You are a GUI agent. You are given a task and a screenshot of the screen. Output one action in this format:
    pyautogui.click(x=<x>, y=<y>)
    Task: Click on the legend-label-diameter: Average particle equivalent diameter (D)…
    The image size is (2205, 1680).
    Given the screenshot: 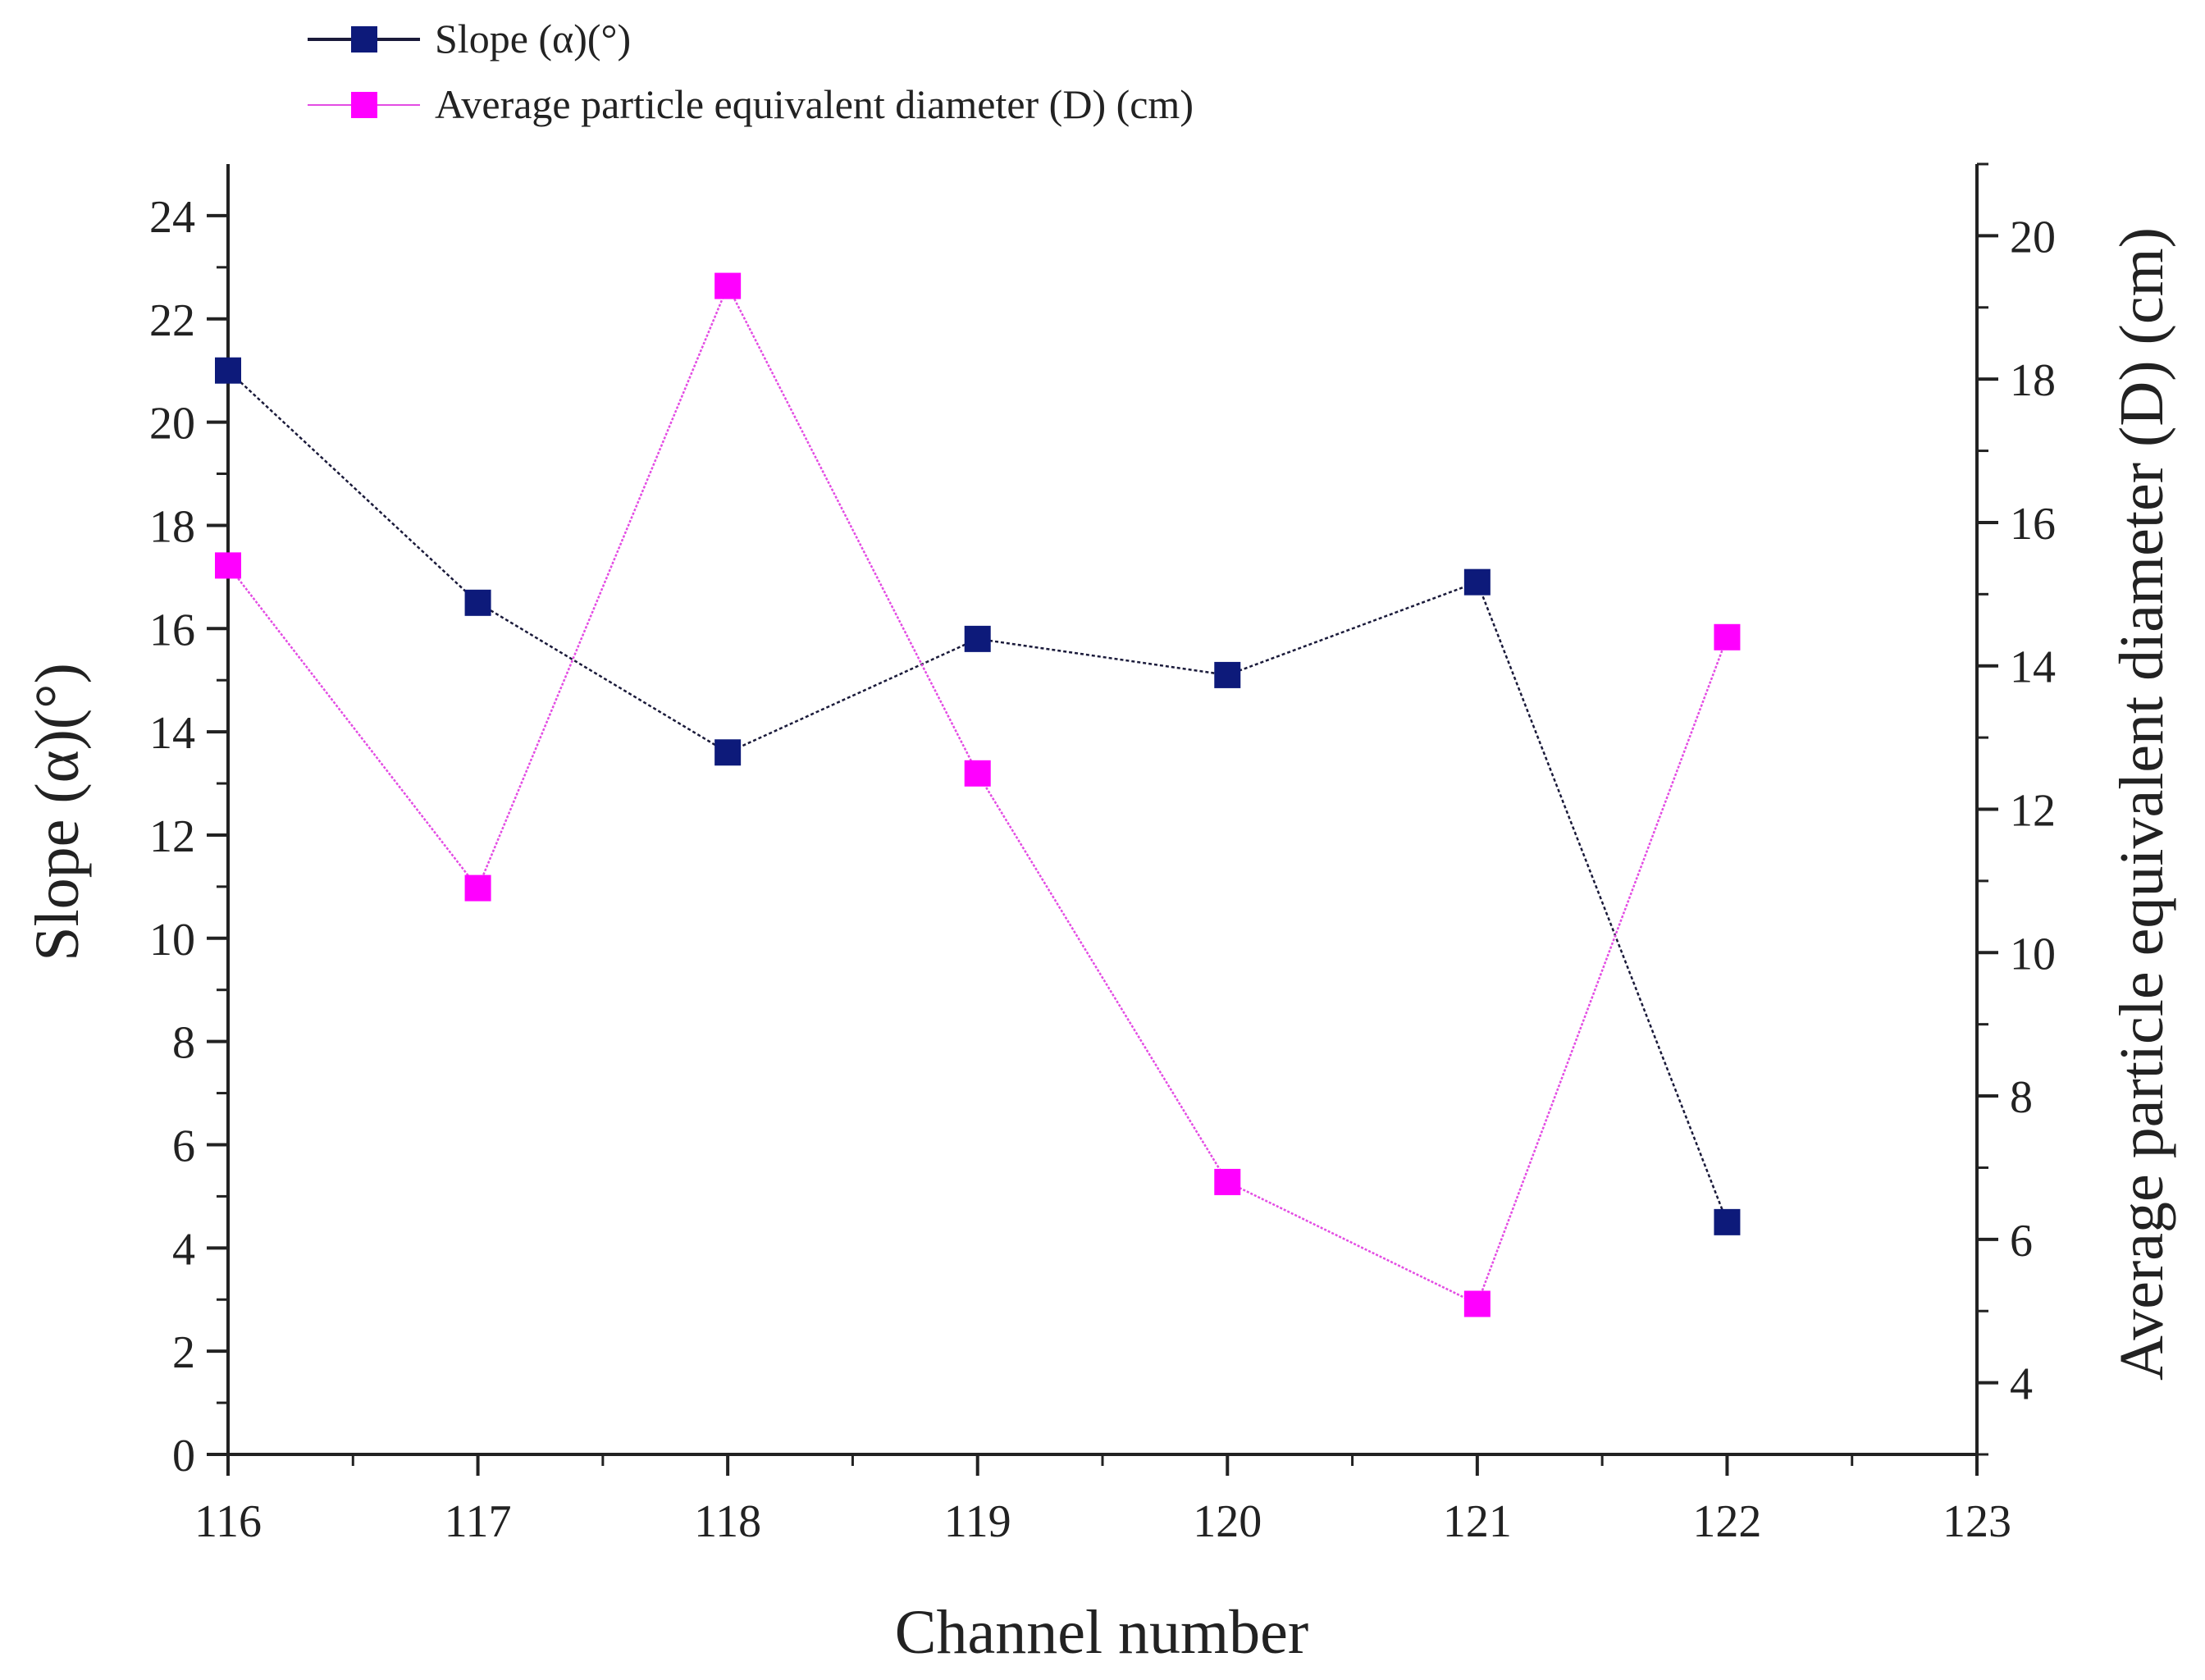 What is the action you would take?
    pyautogui.click(x=815, y=104)
    